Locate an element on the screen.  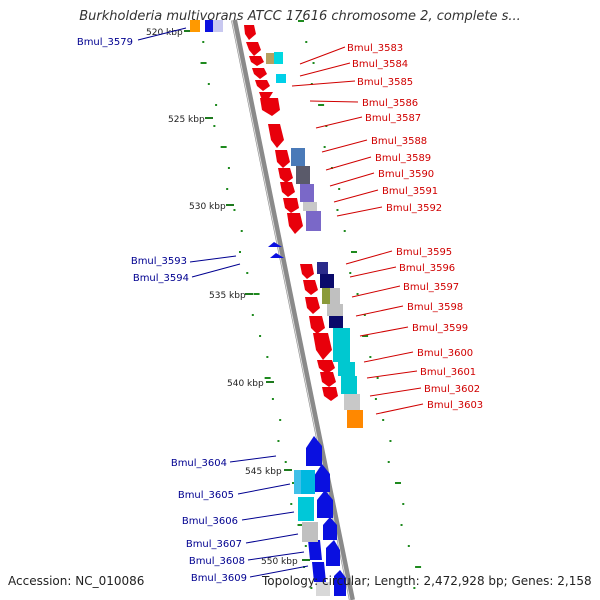
gene-label: Bmul_3607 is located at coordinates (214, 544).